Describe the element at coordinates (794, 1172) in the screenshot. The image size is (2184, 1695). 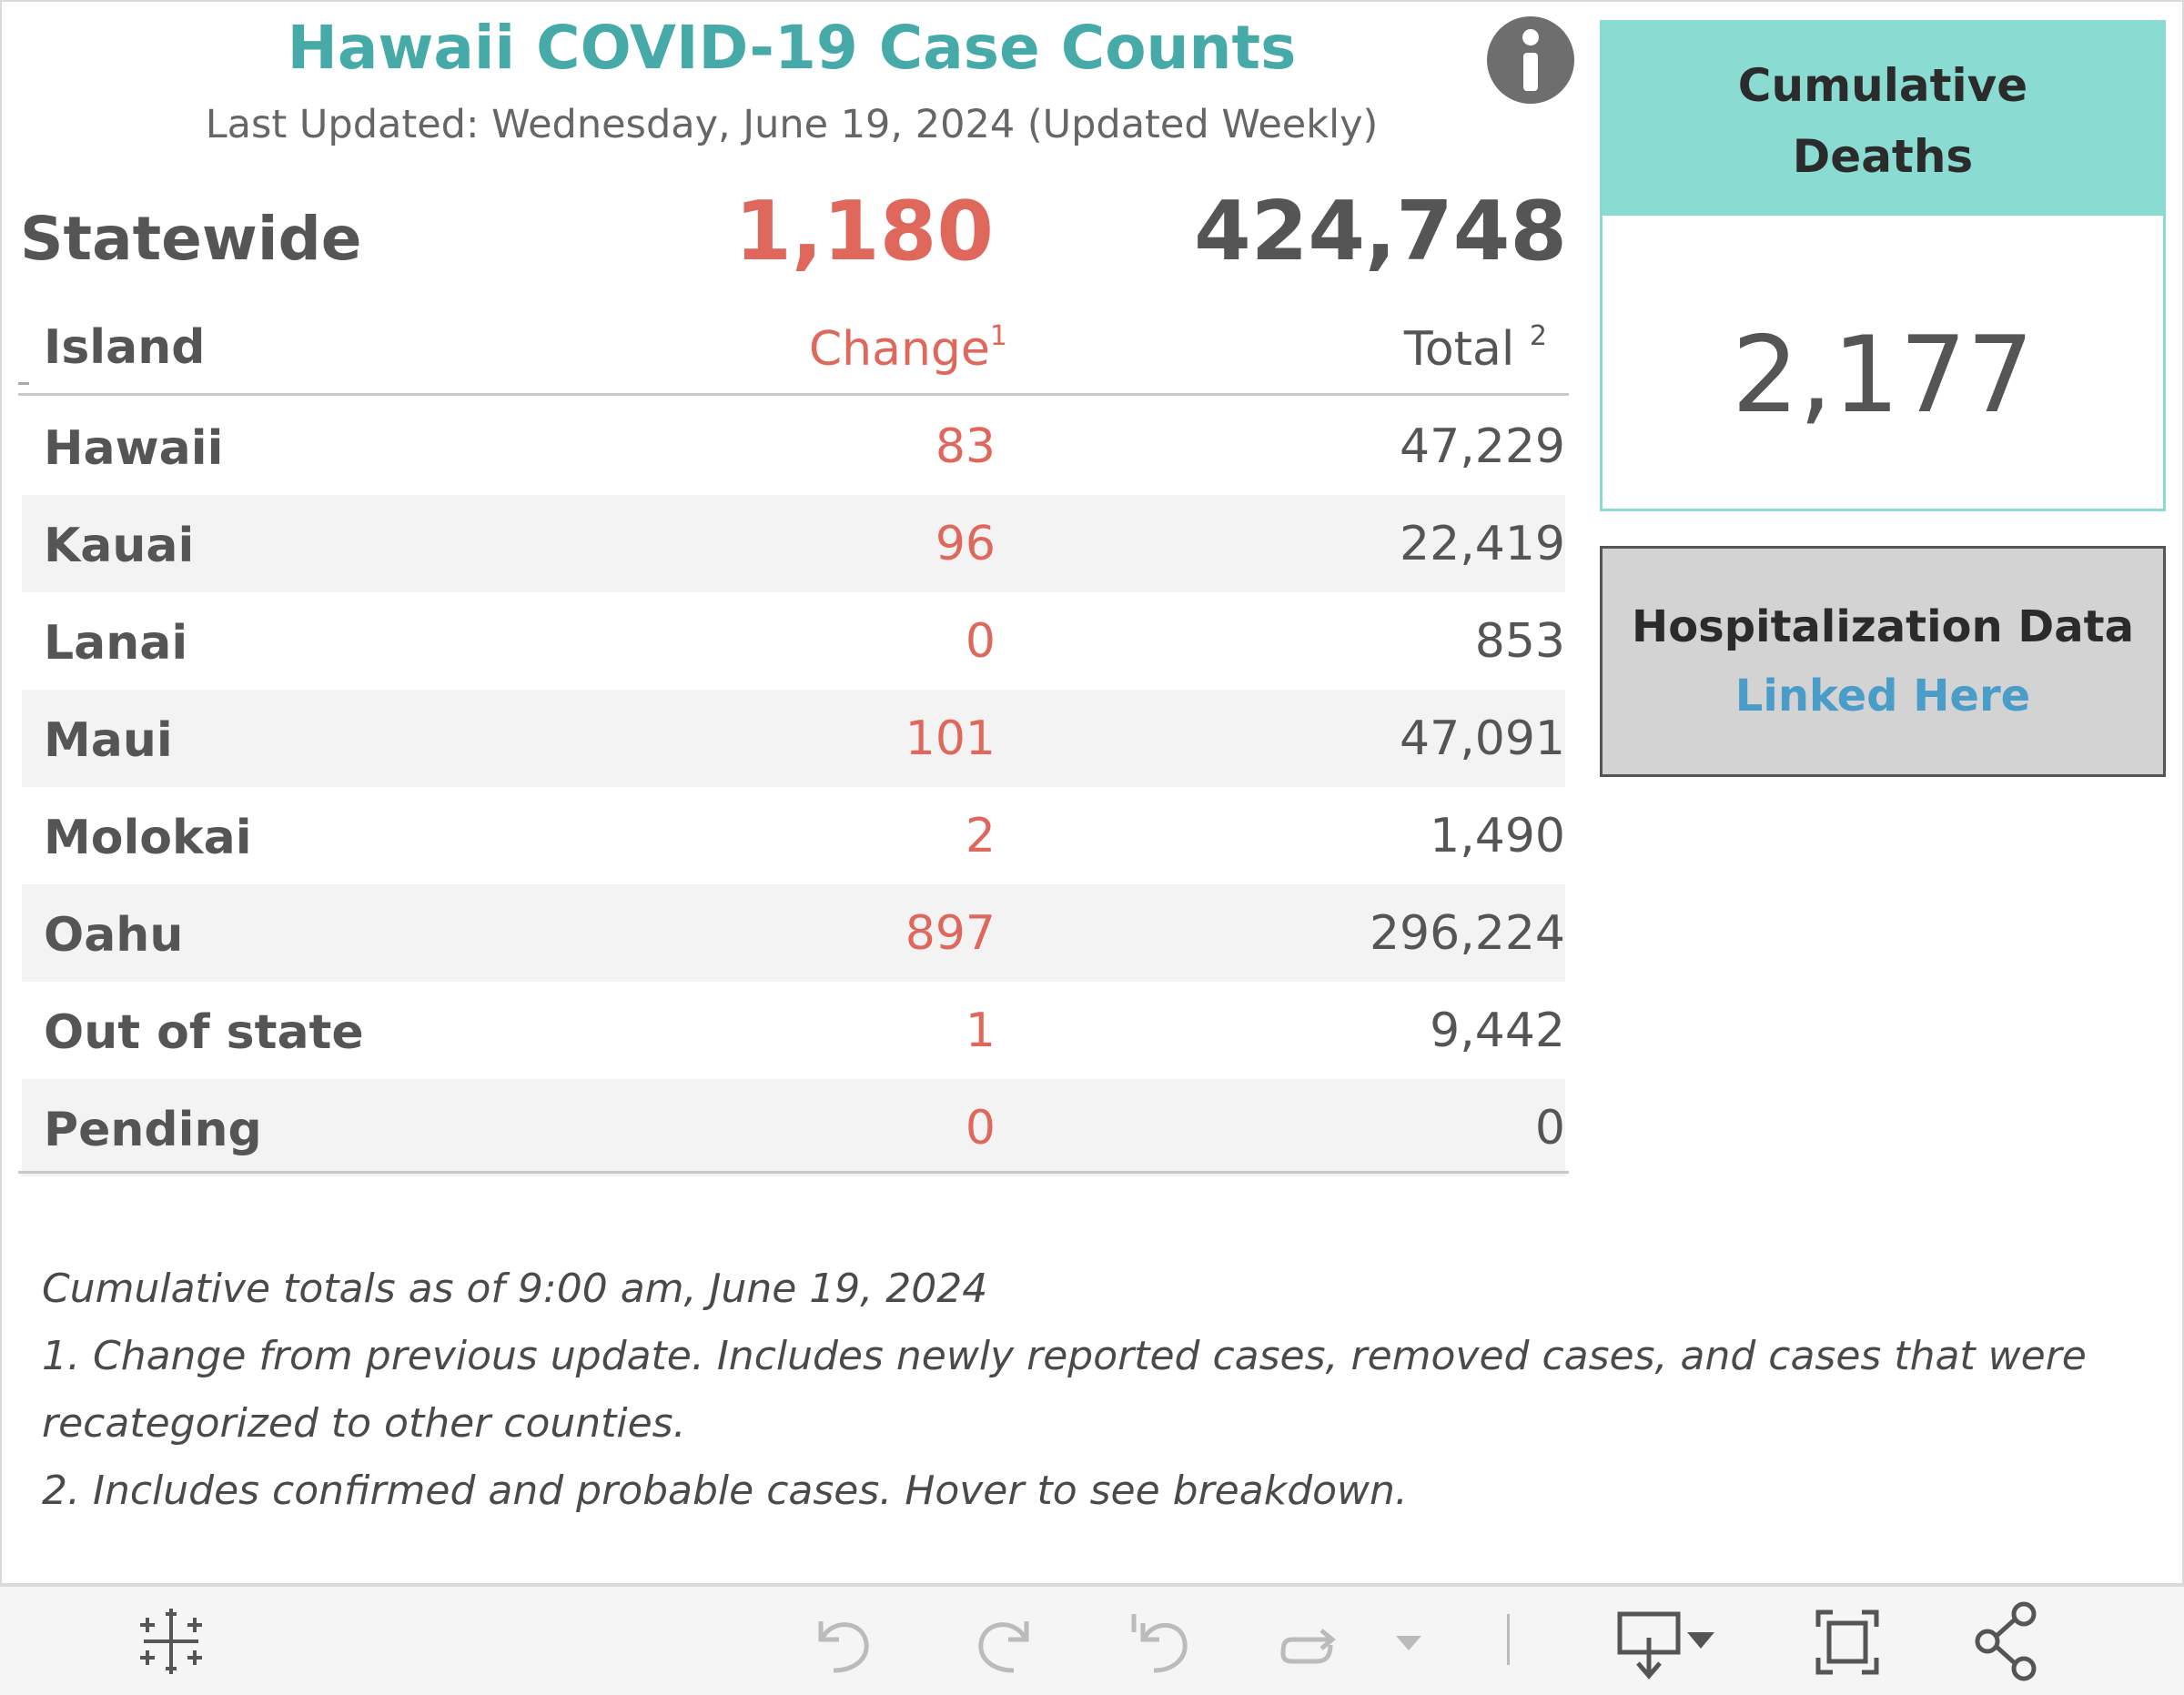
I see `table-bottom-divider` at that location.